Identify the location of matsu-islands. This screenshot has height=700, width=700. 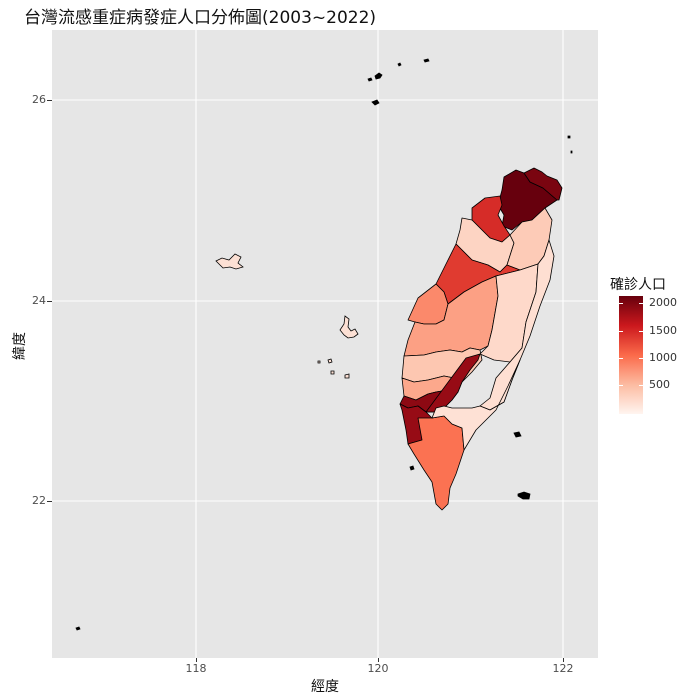
(398, 82).